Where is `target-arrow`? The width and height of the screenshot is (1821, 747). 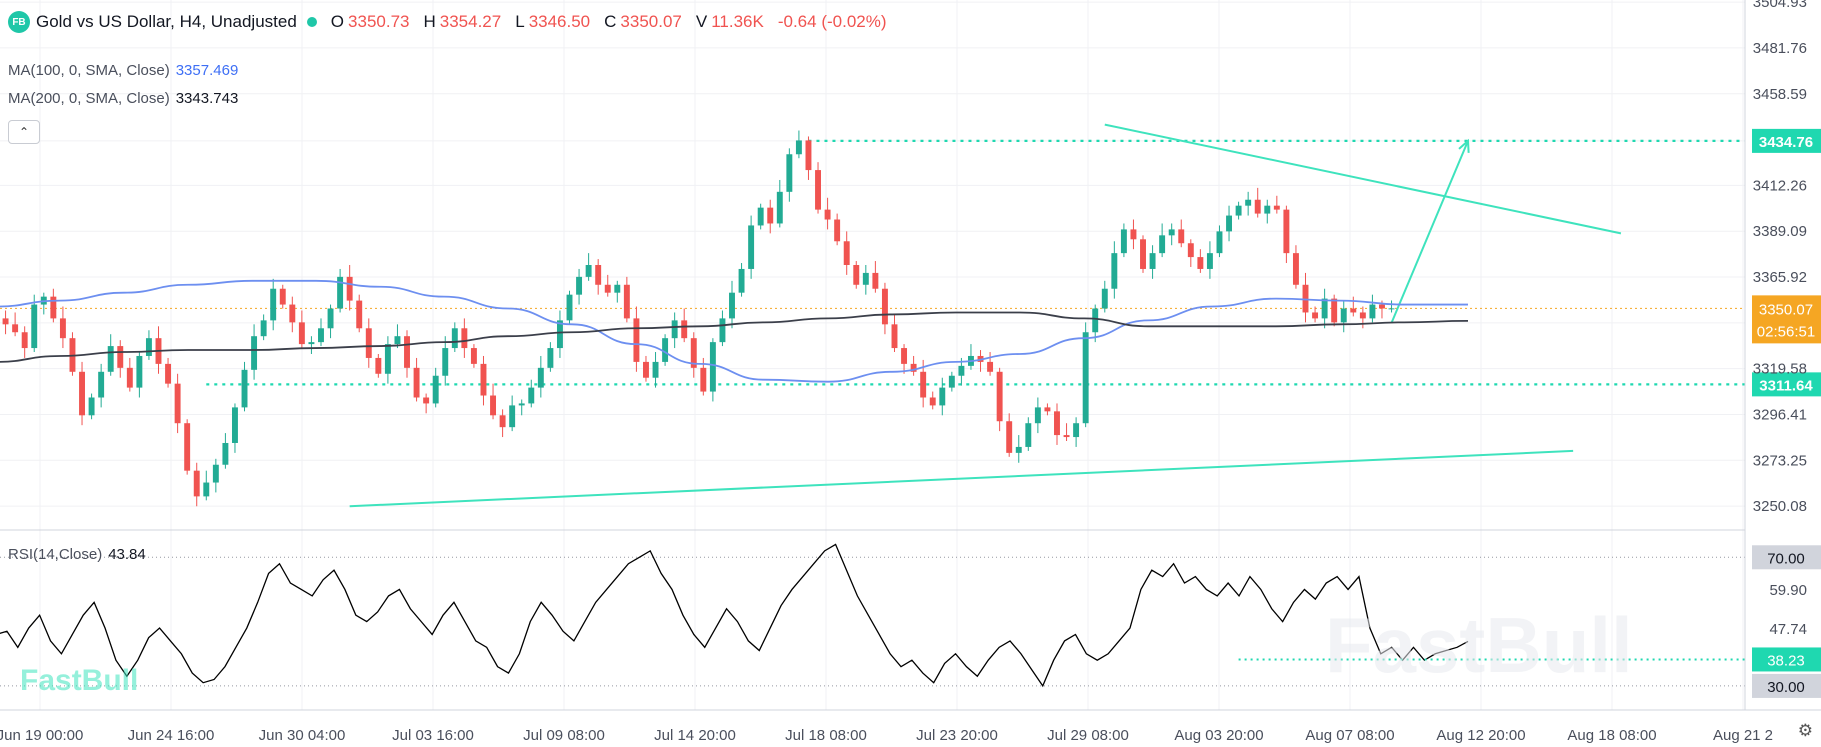
target-arrow is located at coordinates (1429, 232).